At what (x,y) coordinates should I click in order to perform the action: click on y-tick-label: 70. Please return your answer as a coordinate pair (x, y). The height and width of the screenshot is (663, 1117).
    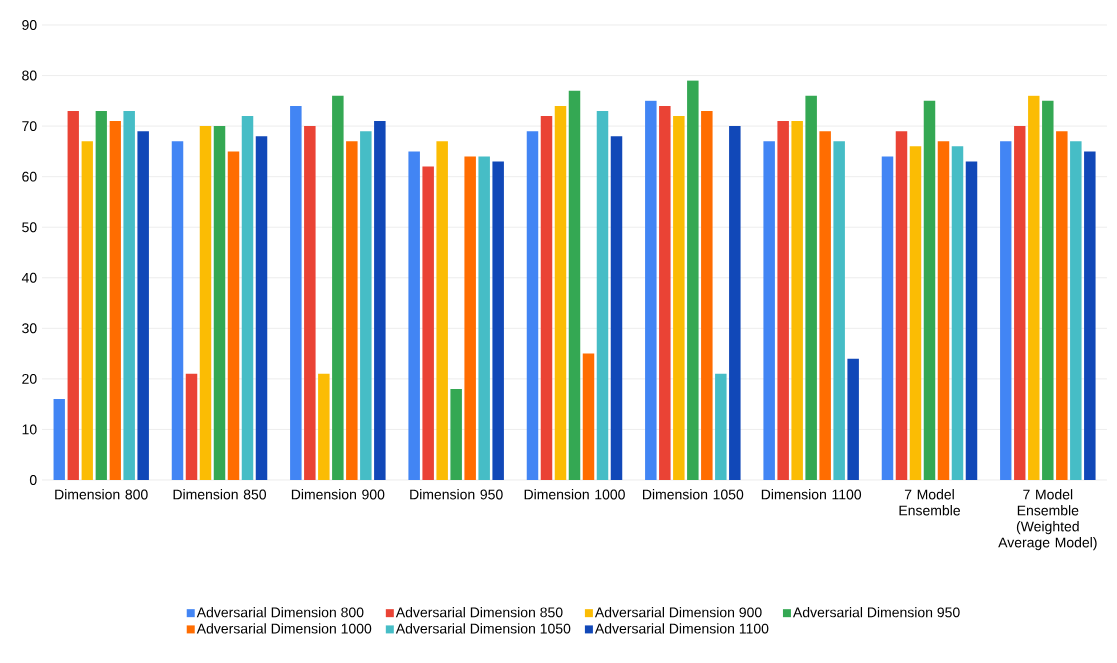
    Looking at the image, I should click on (29, 126).